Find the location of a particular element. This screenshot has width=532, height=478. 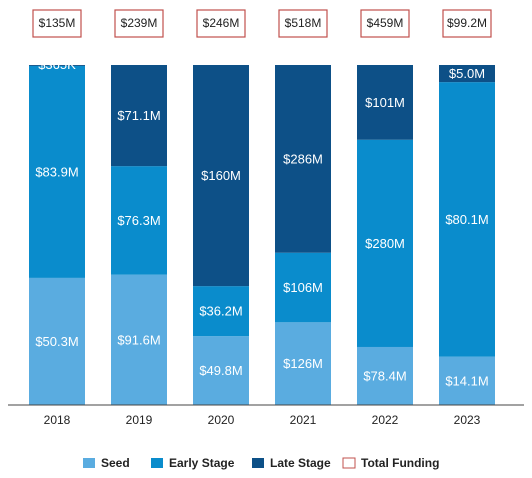

data-label: $365K is located at coordinates (57, 64).